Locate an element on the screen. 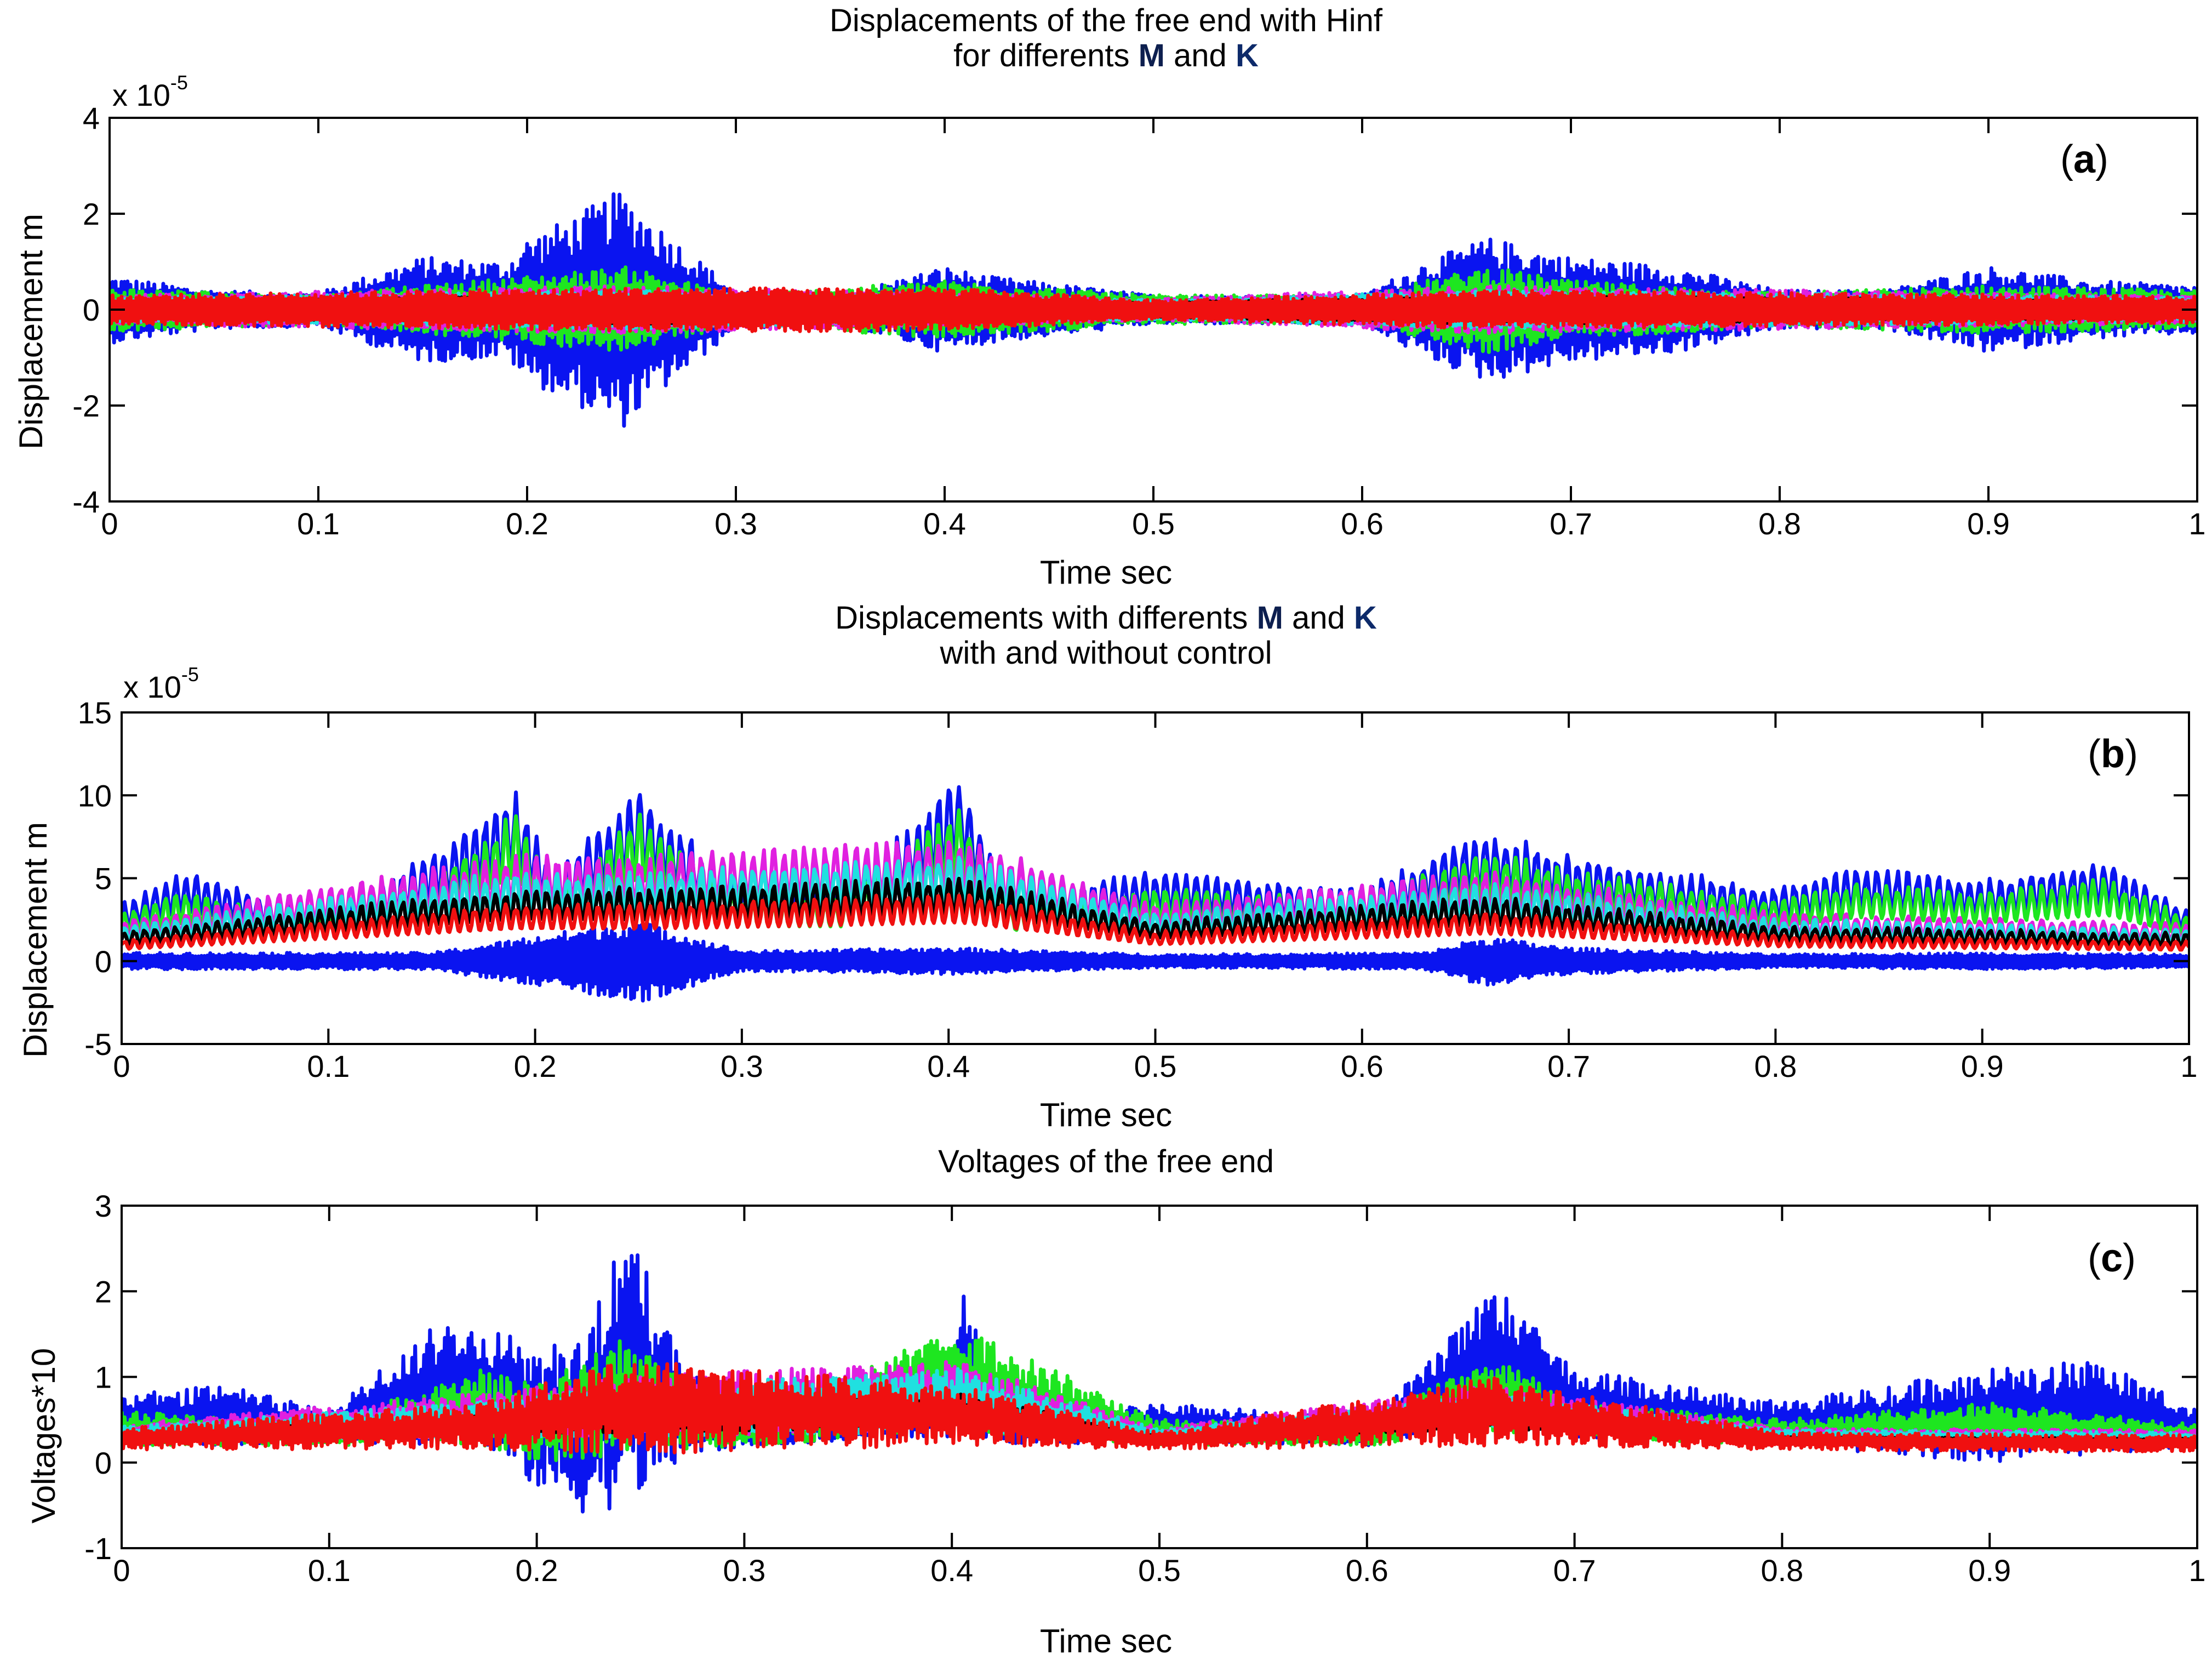  panel-c-ytick-label-1: 0 is located at coordinates (104, 1463).